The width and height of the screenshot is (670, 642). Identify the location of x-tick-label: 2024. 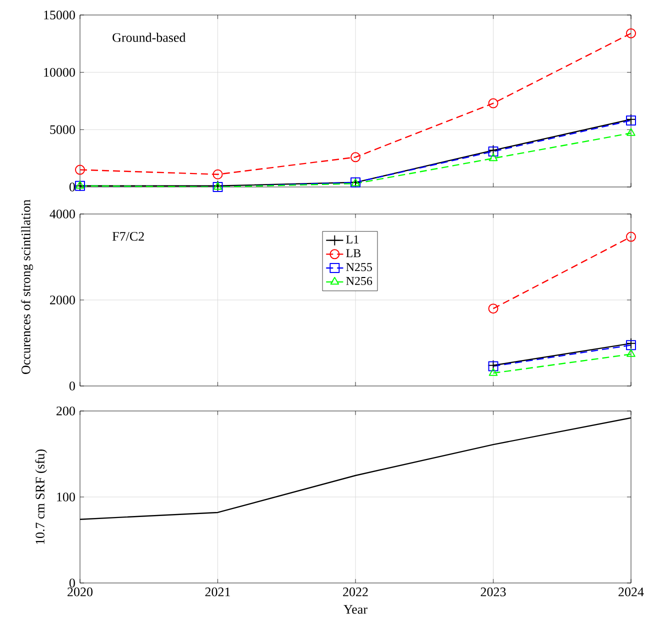
(631, 592).